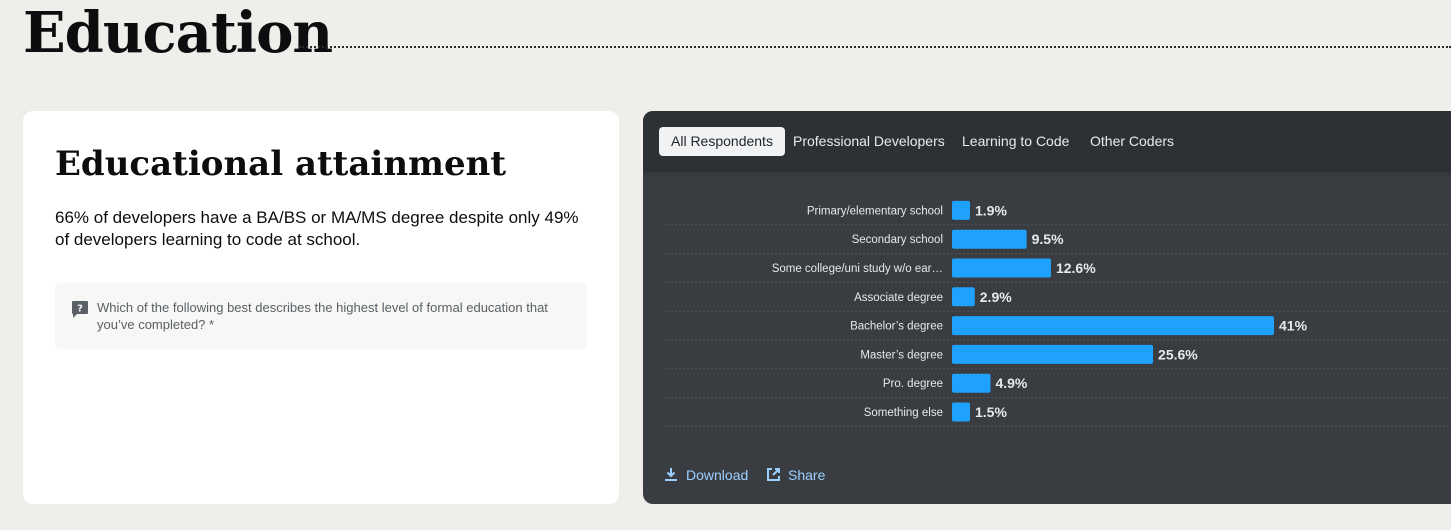  Describe the element at coordinates (773, 474) in the screenshot. I see `share-external-icon` at that location.